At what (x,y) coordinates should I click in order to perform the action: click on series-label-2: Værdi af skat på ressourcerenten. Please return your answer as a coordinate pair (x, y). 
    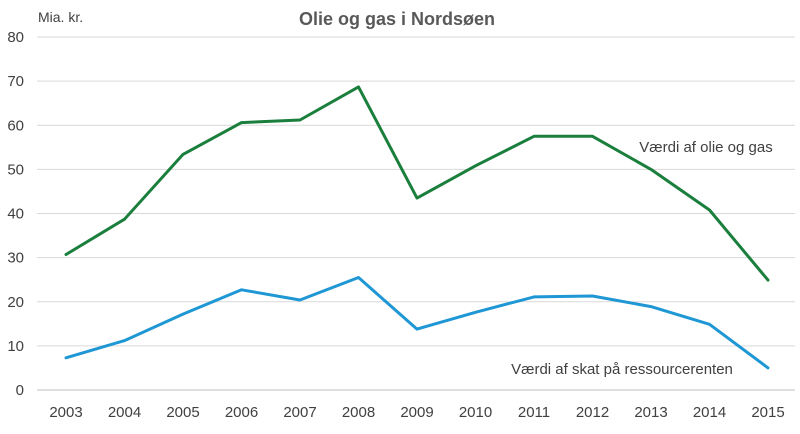
    Looking at the image, I should click on (622, 369).